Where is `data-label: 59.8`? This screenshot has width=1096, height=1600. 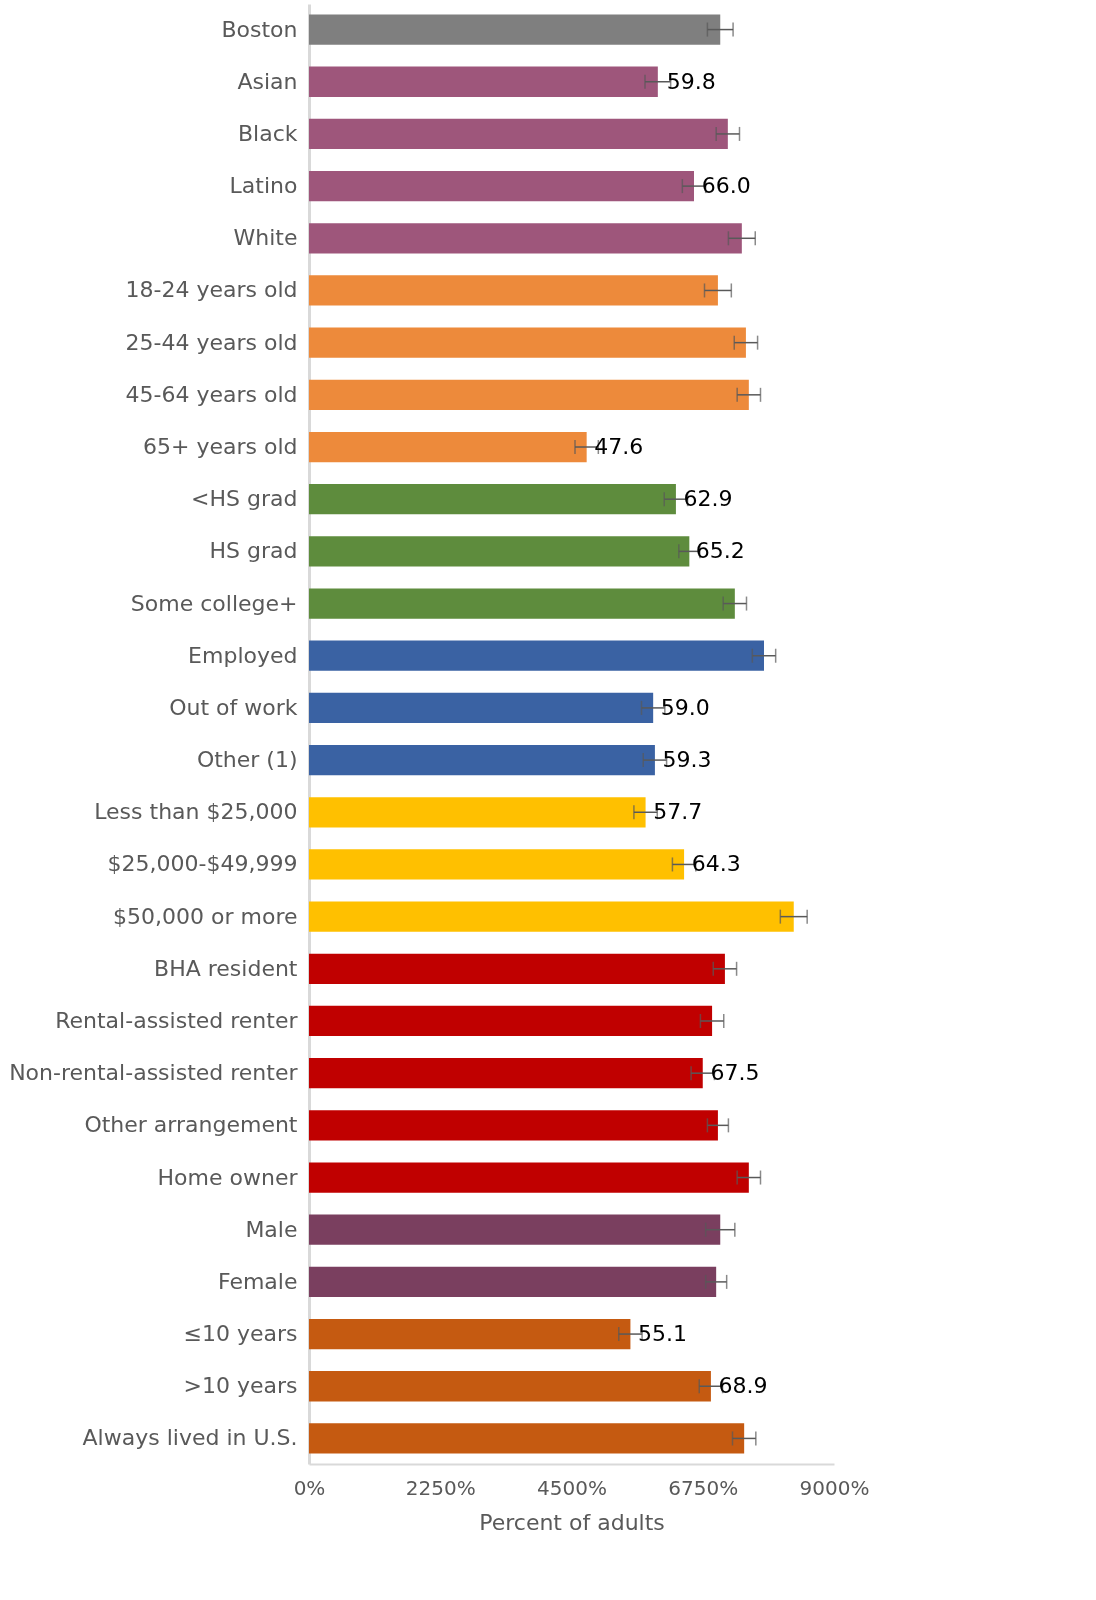 data-label: 59.8 is located at coordinates (691, 81).